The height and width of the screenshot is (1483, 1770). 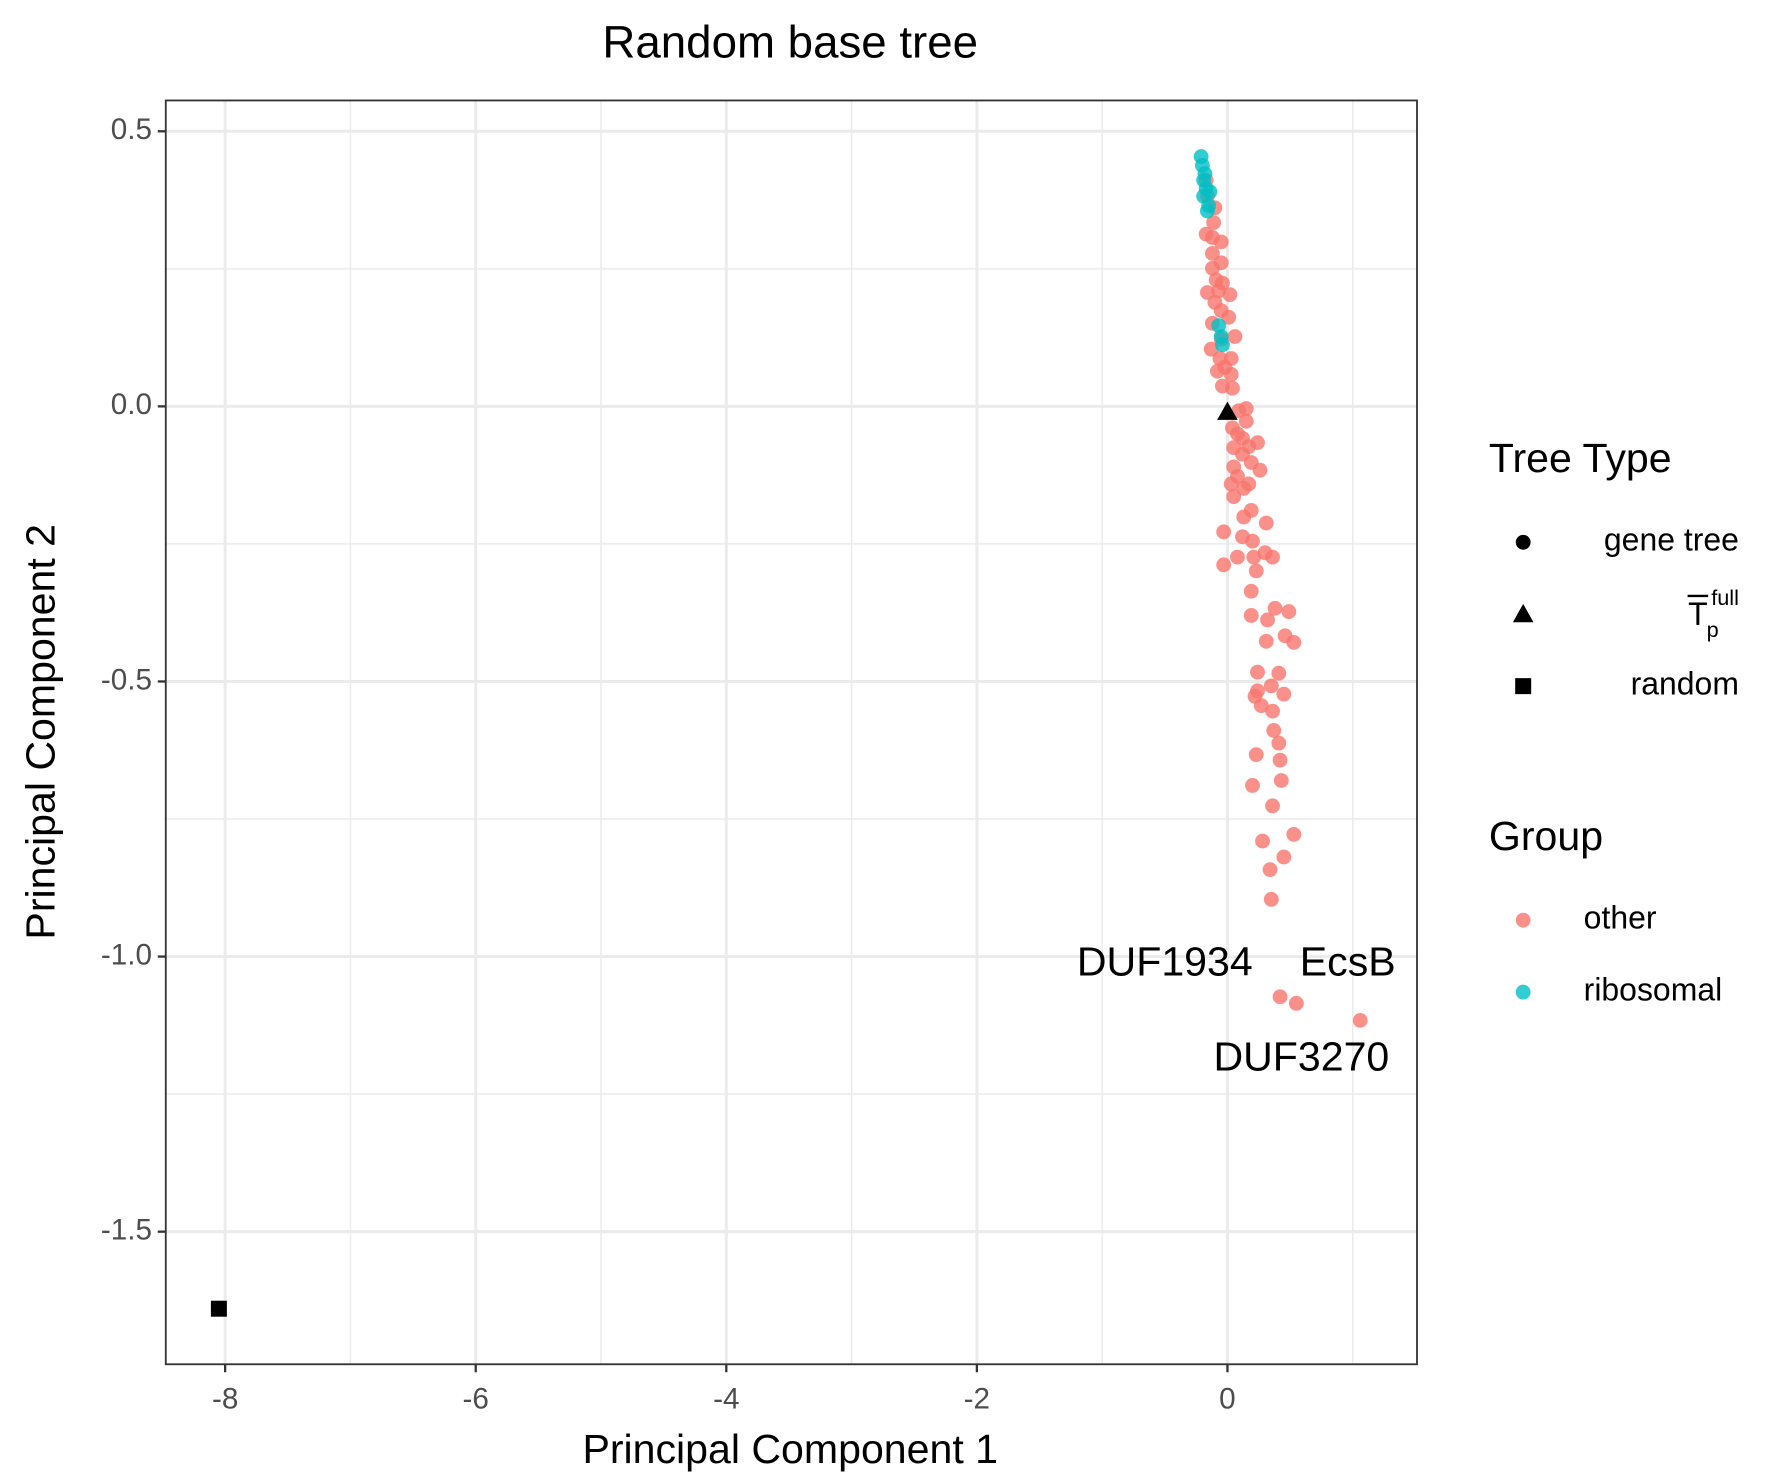 What do you see at coordinates (126, 1230) in the screenshot?
I see `y-tick-label: -1.5` at bounding box center [126, 1230].